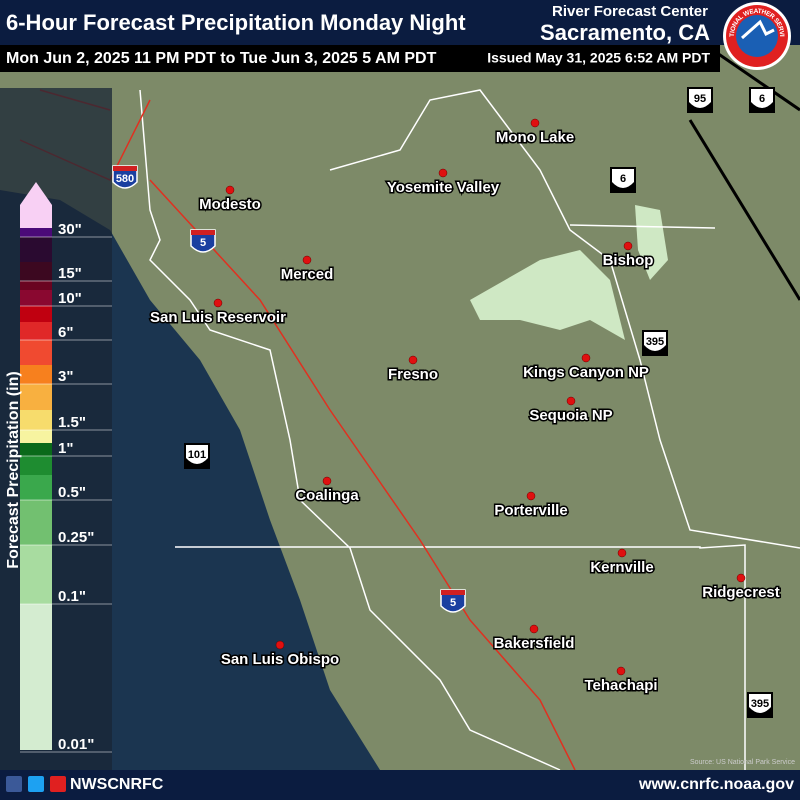  I want to click on legend-panel, so click(56, 429).